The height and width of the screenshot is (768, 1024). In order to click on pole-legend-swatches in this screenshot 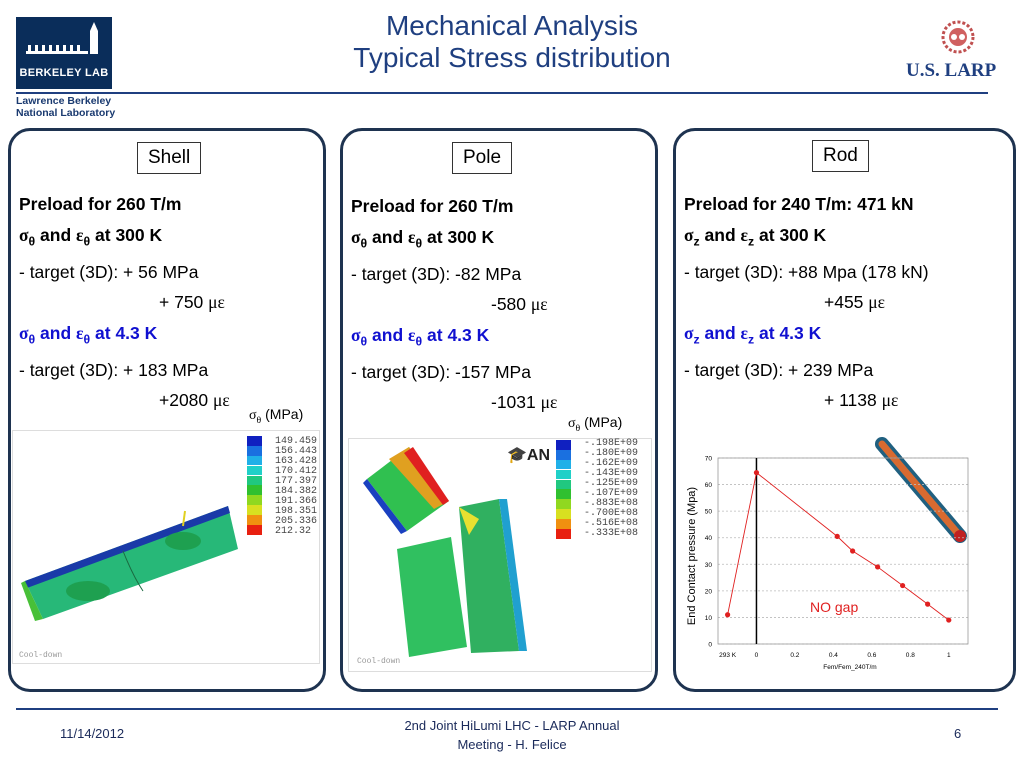, I will do `click(563, 489)`.